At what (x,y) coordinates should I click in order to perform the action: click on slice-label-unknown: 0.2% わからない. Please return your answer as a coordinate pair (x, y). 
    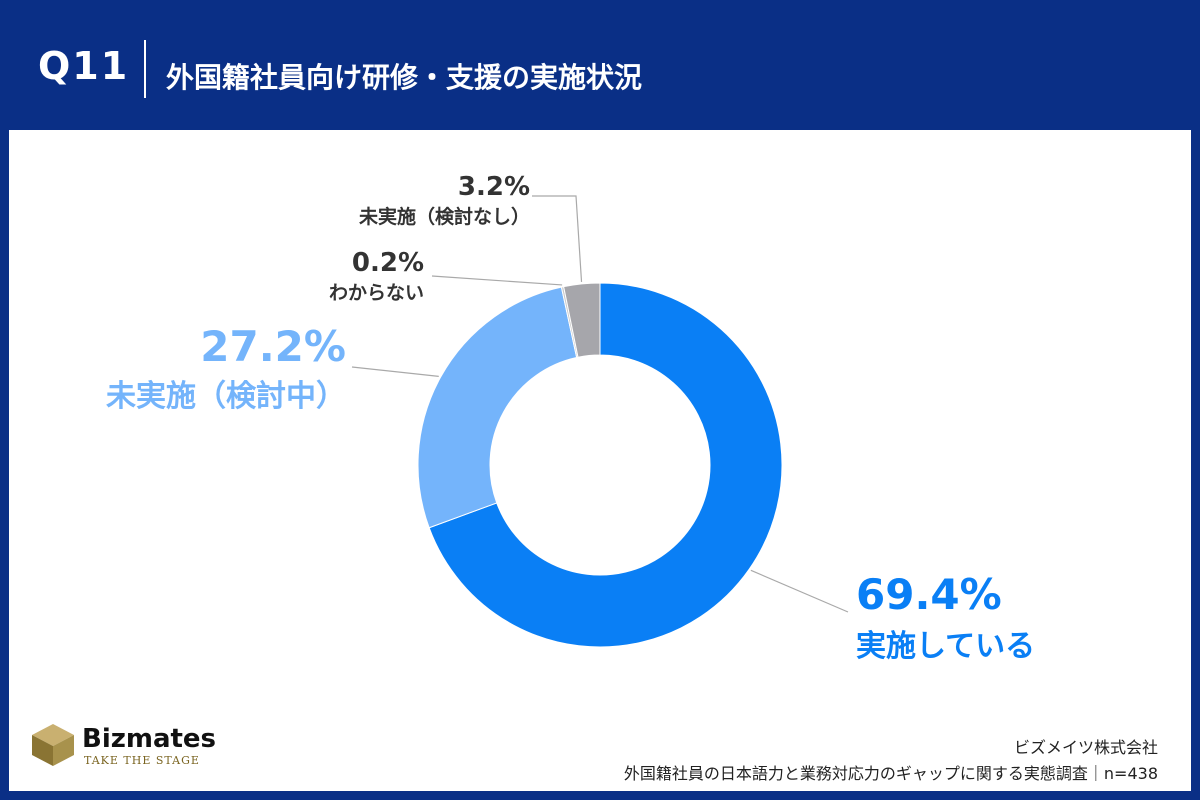
    Looking at the image, I should click on (376, 276).